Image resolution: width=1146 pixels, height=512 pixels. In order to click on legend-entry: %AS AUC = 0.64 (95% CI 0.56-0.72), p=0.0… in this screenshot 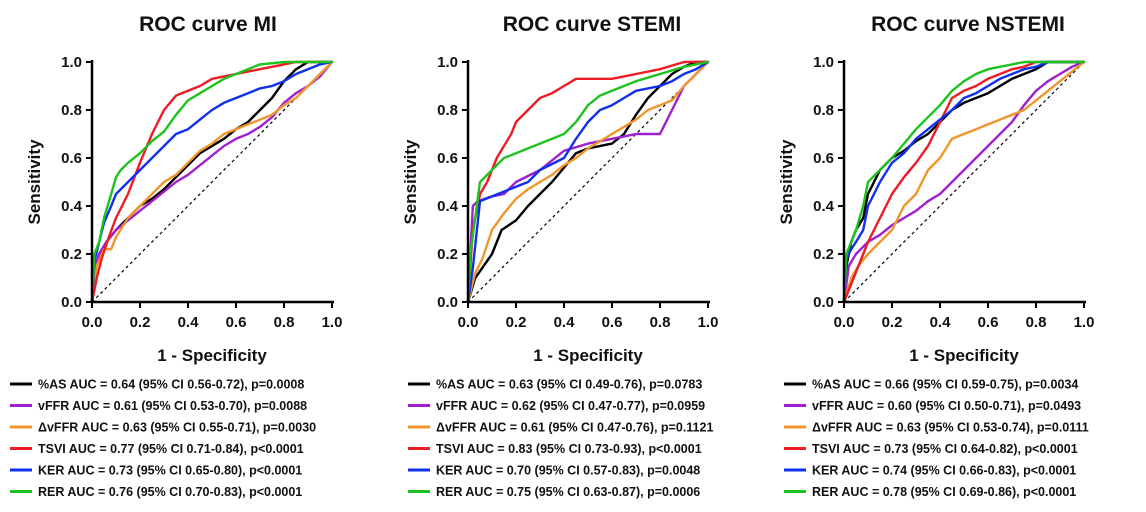, I will do `click(171, 385)`.